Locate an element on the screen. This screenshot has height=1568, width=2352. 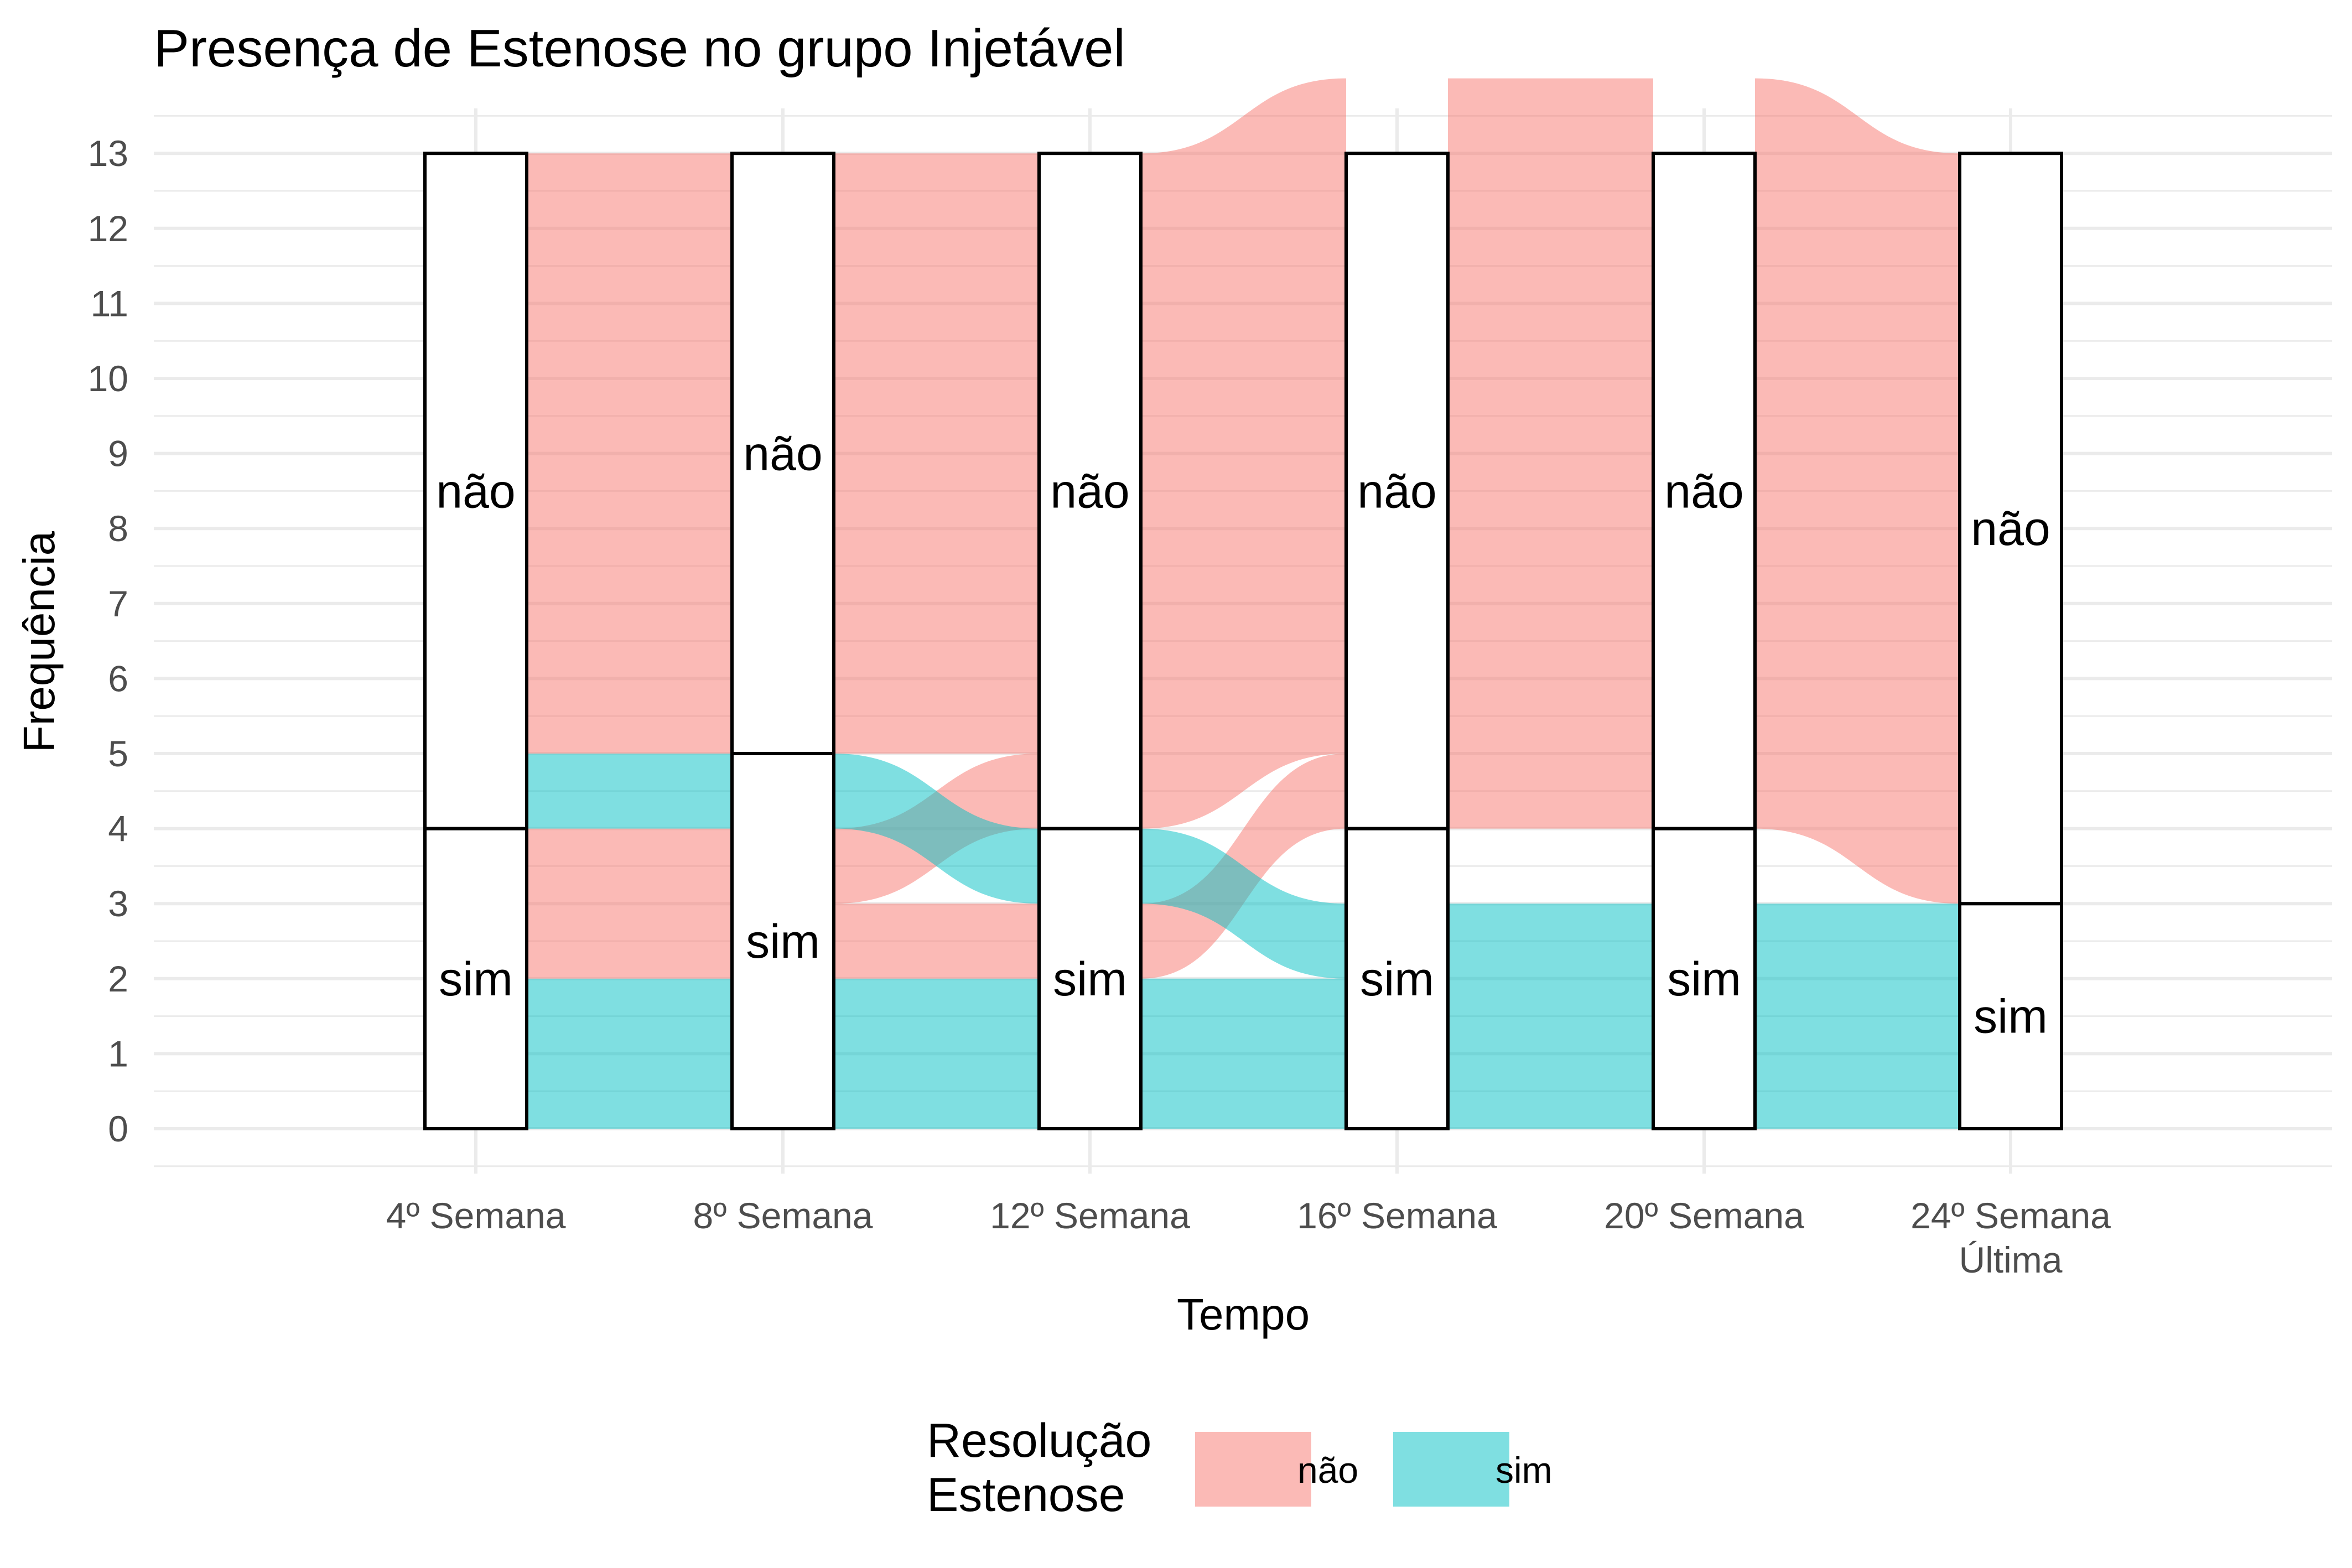
x-tick-label: 4º Semana is located at coordinates (476, 1215).